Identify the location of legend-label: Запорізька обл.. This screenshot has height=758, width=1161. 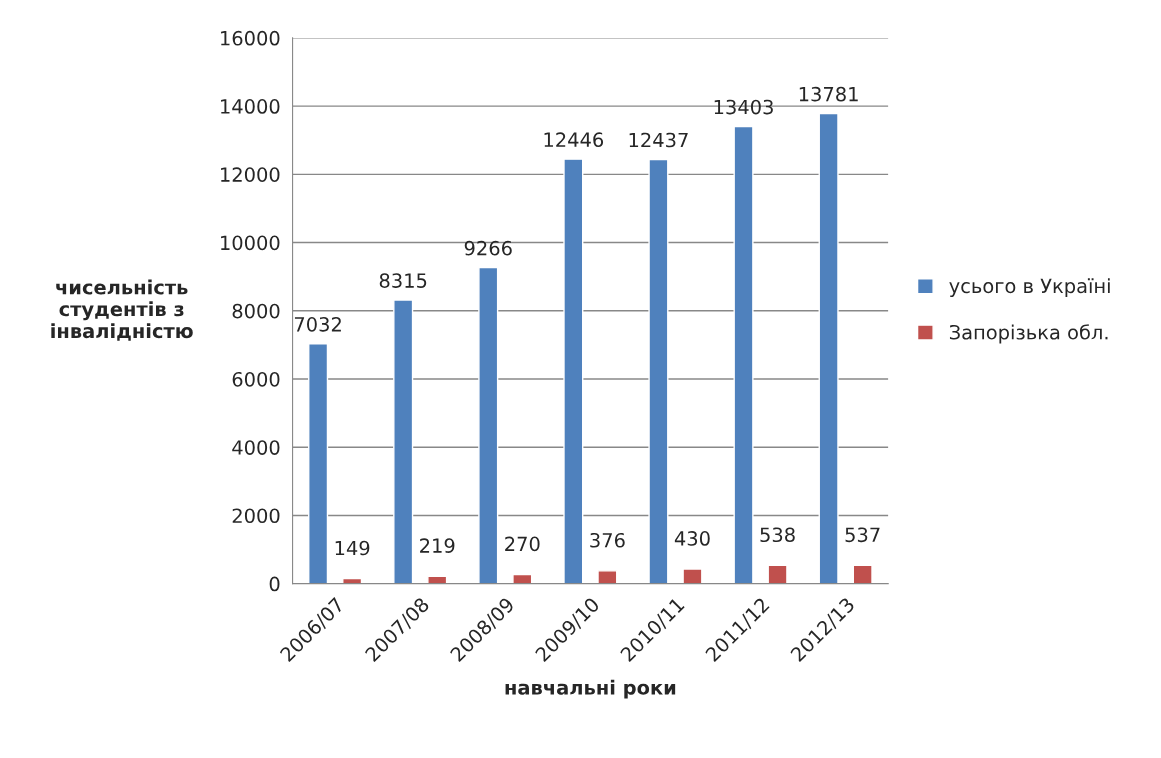
(1028, 334).